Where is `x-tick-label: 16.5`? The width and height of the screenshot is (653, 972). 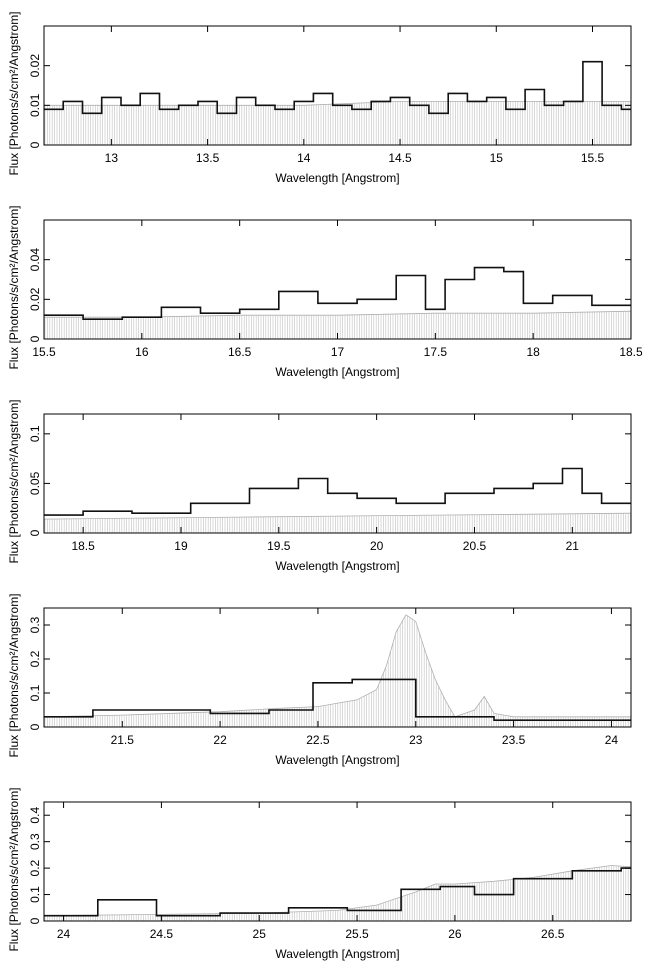 x-tick-label: 16.5 is located at coordinates (240, 352).